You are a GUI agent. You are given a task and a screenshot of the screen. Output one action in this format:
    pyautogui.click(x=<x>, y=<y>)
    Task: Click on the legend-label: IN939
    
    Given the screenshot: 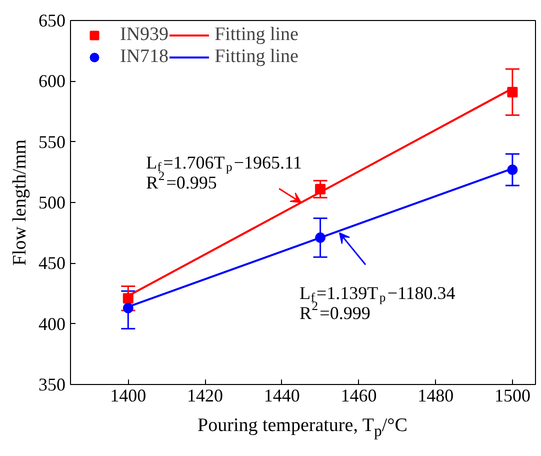 What is the action you would take?
    pyautogui.click(x=144, y=35)
    